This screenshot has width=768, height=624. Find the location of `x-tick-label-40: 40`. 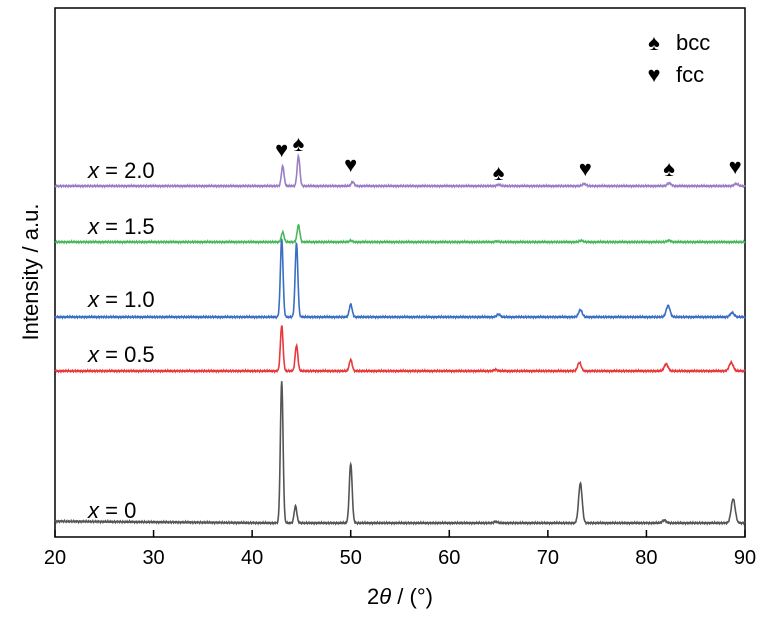

x-tick-label-40: 40 is located at coordinates (252, 558).